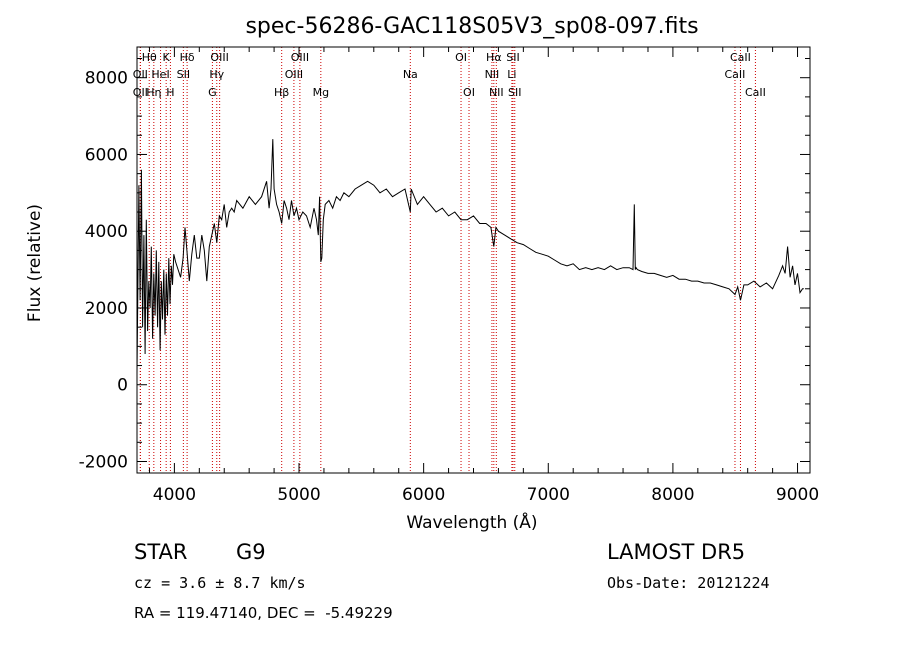 This screenshot has height=649, width=900. What do you see at coordinates (212, 92) in the screenshot?
I see `line-label: G` at bounding box center [212, 92].